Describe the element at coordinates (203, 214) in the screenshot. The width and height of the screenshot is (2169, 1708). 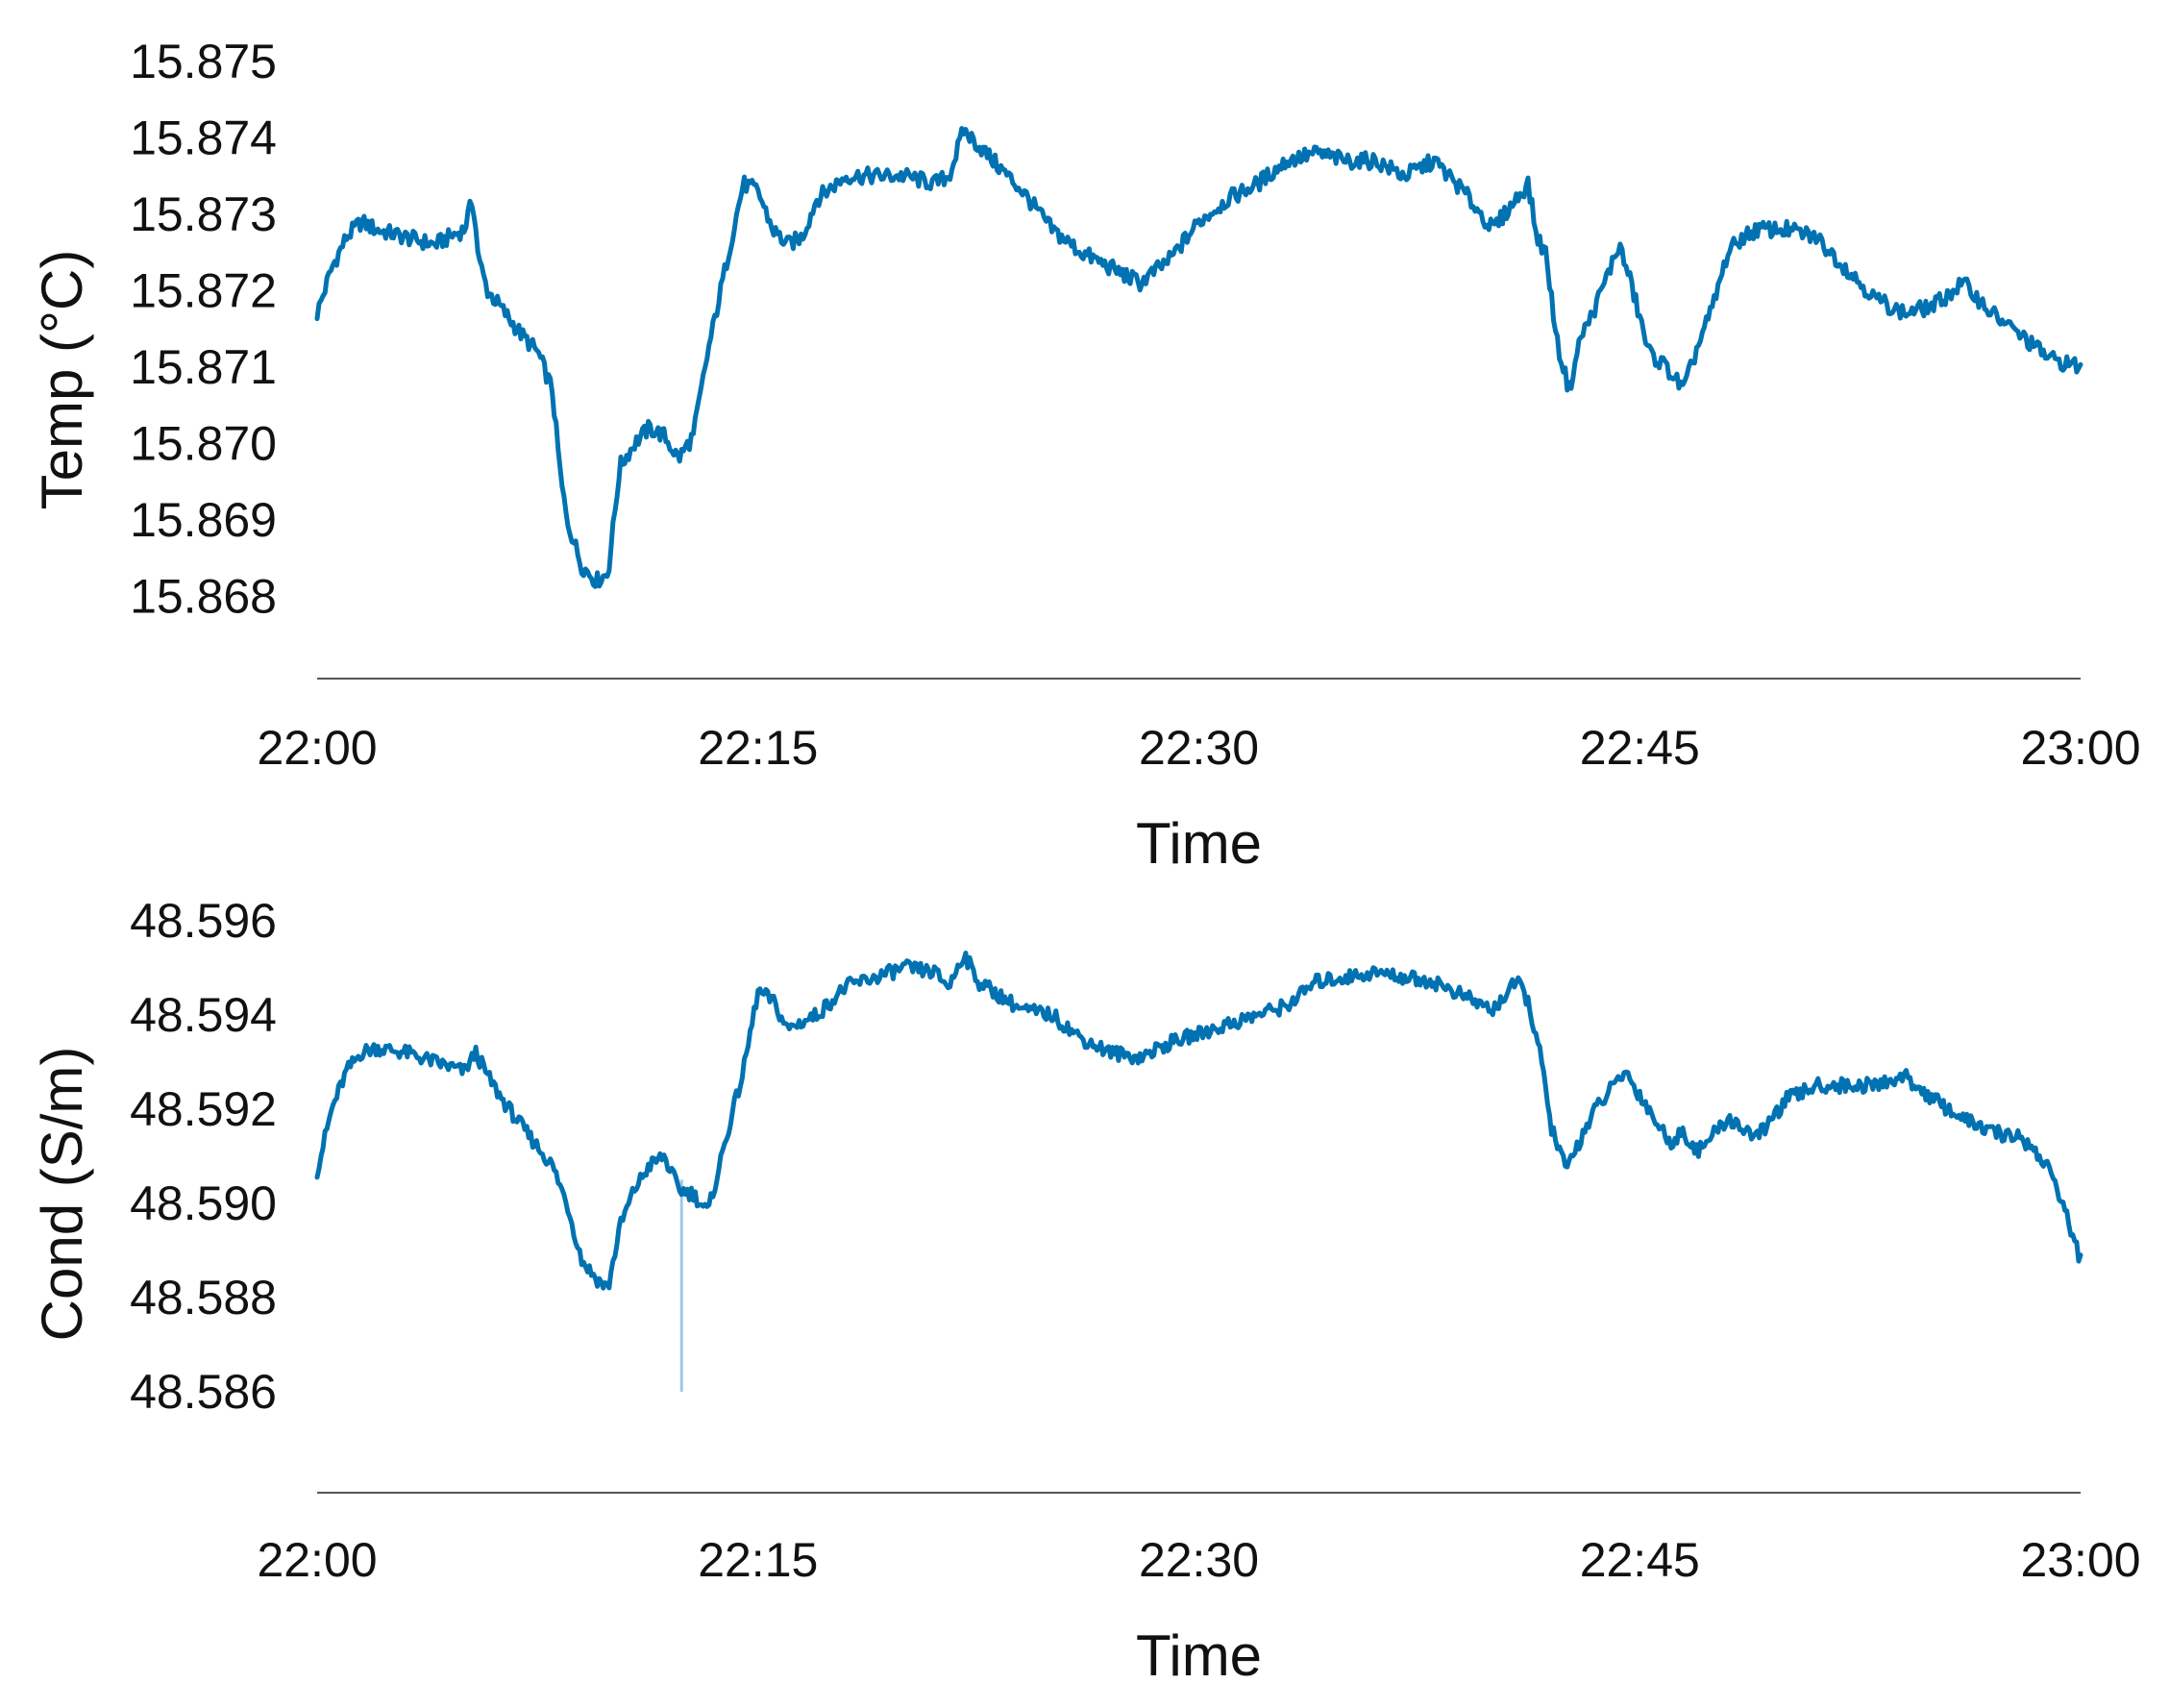
I see `y-tick-label: 15.873` at that location.